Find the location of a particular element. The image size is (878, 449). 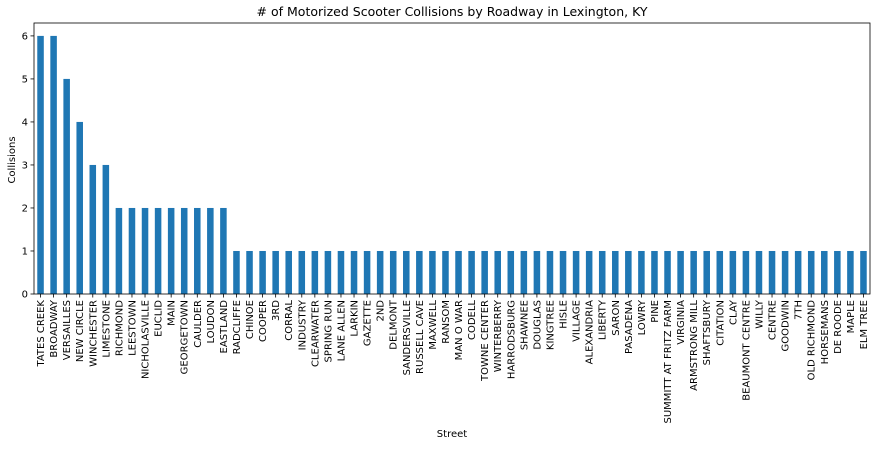

x-tick-label: HARRODSBURG is located at coordinates (511, 339).